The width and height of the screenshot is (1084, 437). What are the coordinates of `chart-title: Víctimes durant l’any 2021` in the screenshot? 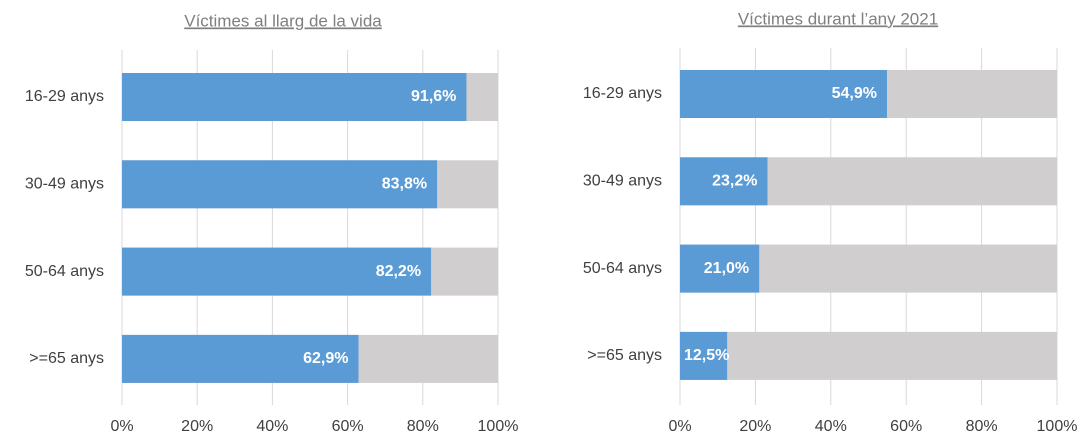 It's located at (838, 18).